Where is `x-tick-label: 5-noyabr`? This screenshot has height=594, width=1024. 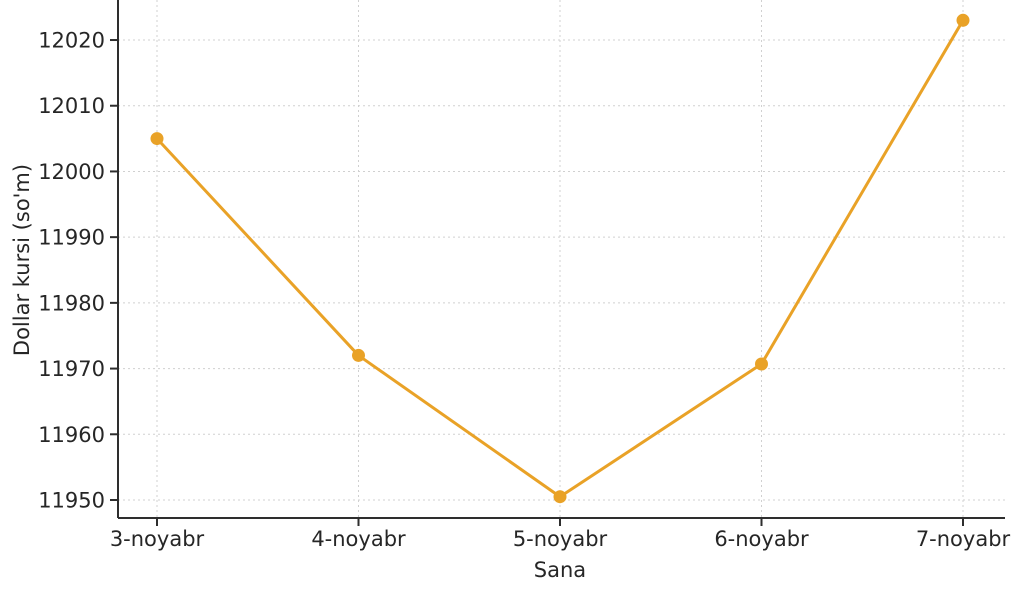 x-tick-label: 5-noyabr is located at coordinates (560, 539).